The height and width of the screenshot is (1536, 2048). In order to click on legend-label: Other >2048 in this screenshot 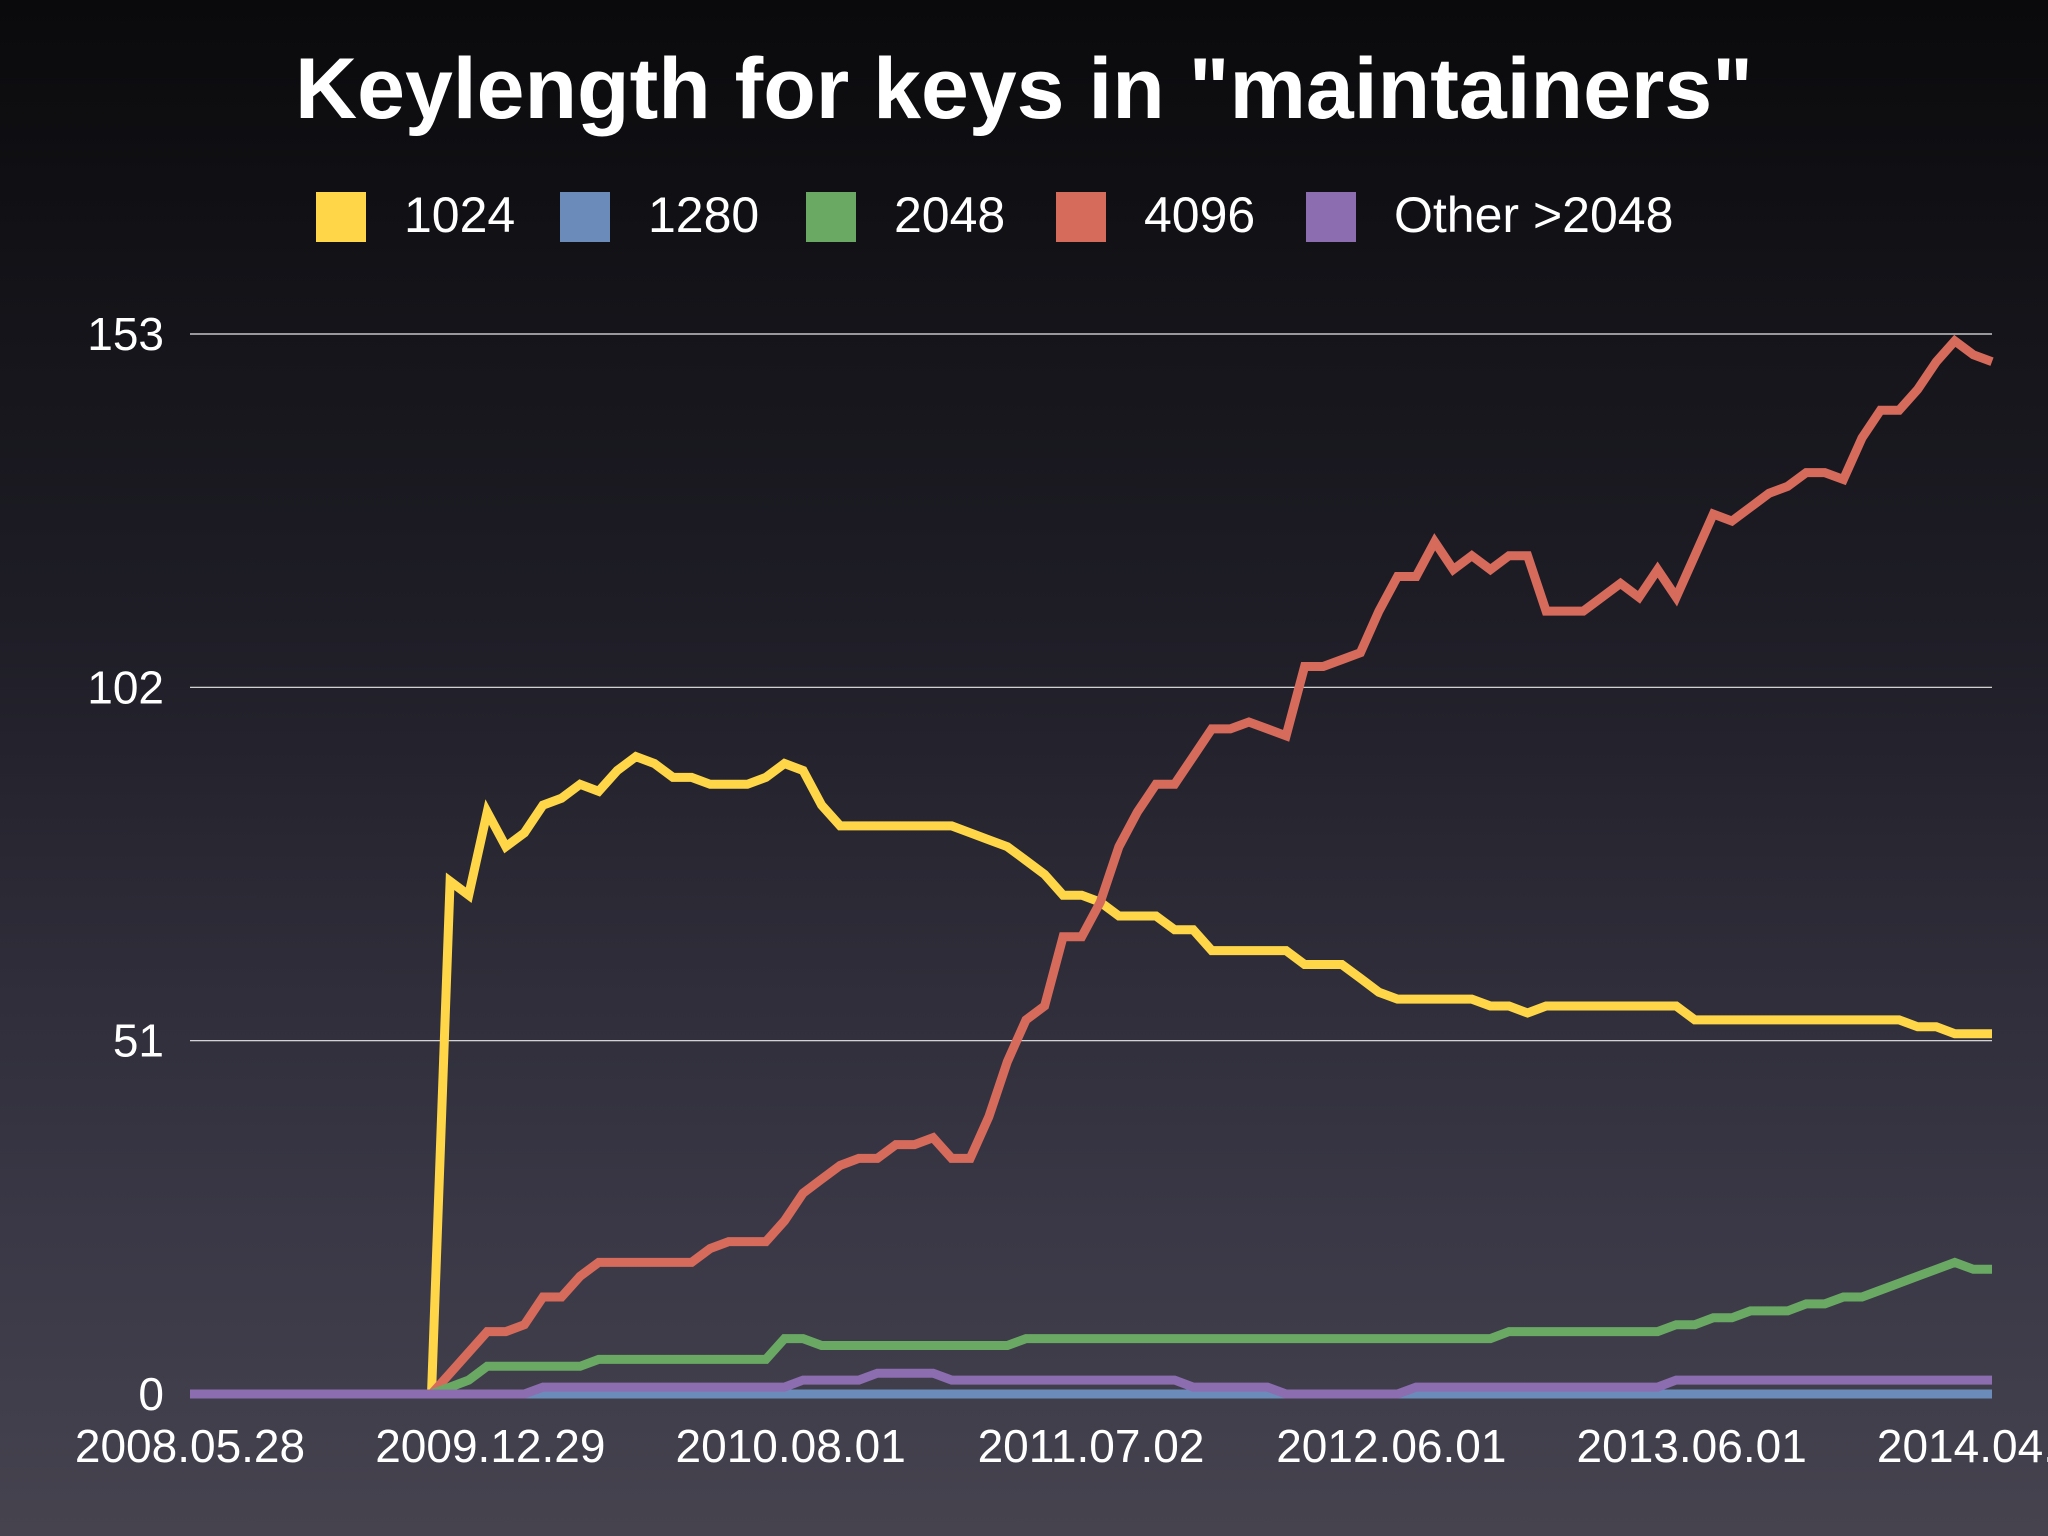, I will do `click(1533, 215)`.